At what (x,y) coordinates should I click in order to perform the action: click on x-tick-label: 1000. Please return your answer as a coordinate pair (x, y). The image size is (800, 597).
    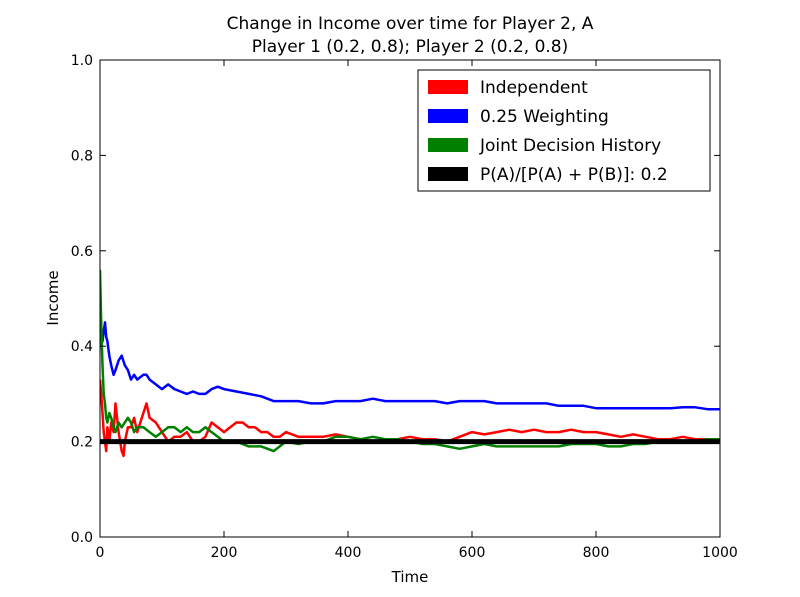
    Looking at the image, I should click on (720, 553).